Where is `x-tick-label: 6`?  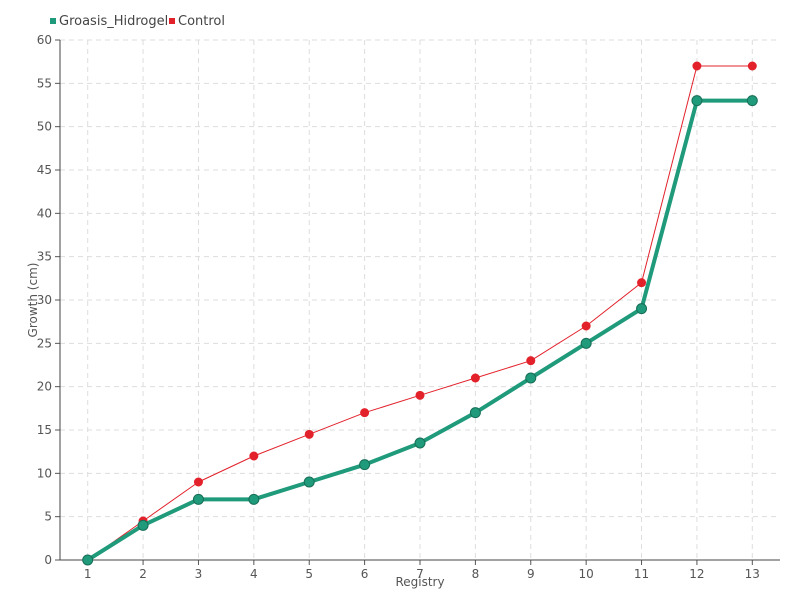 x-tick-label: 6 is located at coordinates (365, 574).